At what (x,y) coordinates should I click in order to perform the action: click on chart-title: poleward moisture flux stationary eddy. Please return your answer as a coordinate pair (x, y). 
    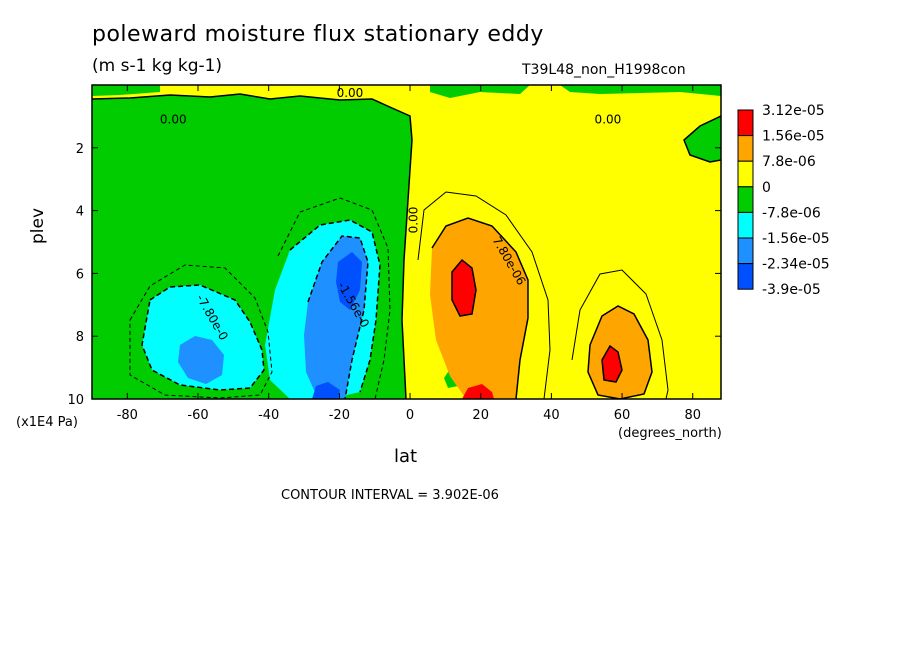
    Looking at the image, I should click on (318, 34).